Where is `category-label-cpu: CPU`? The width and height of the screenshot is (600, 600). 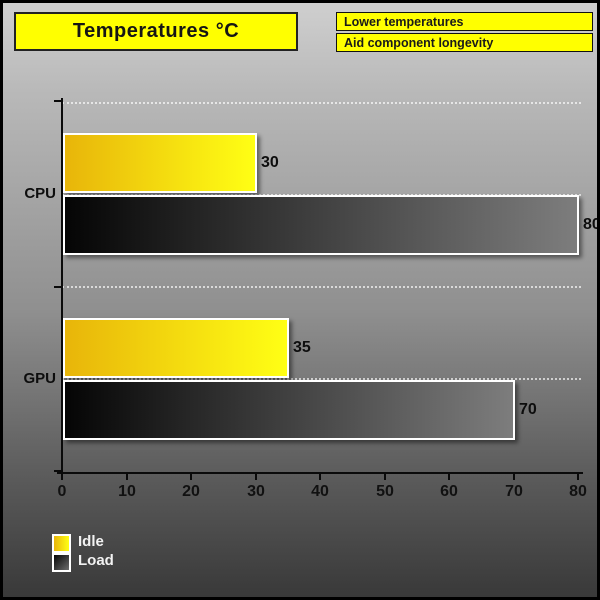
category-label-cpu: CPU is located at coordinates (40, 193).